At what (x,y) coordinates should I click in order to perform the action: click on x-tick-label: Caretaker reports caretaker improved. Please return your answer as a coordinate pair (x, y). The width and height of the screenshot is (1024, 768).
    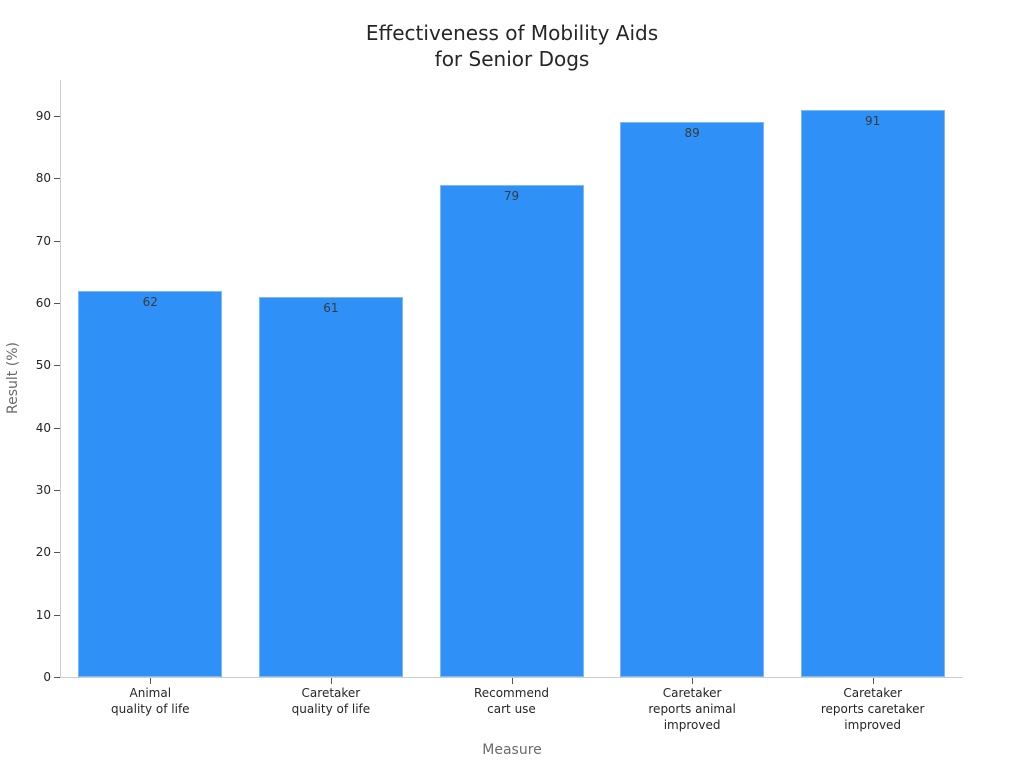
    Looking at the image, I should click on (873, 709).